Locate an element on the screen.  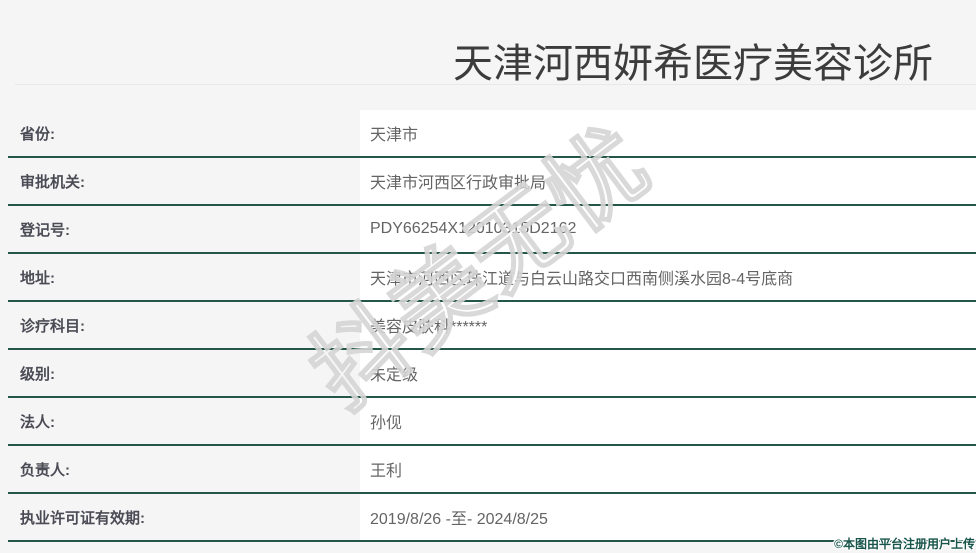
row-label: 法人: is located at coordinates (37, 422).